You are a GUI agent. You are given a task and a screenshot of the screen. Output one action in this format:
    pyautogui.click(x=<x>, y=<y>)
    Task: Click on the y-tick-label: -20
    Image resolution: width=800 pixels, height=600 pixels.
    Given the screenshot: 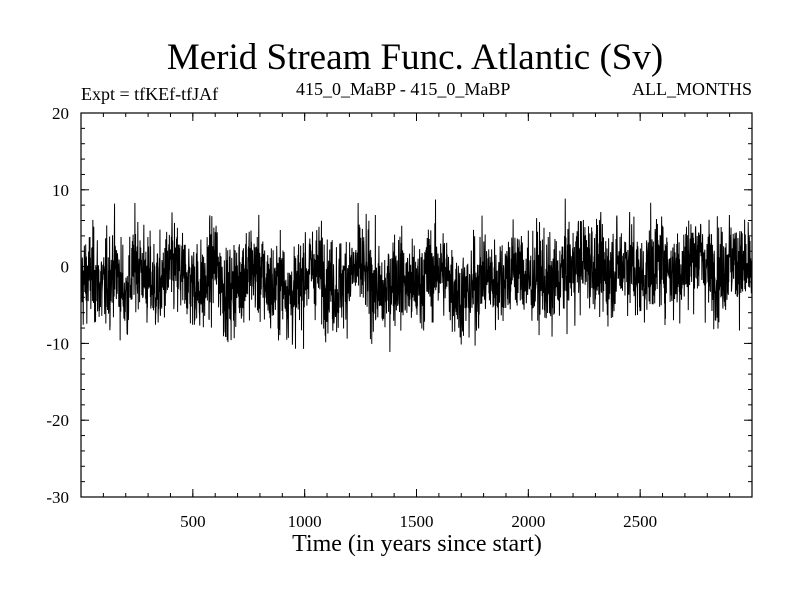 What is the action you would take?
    pyautogui.click(x=57, y=420)
    